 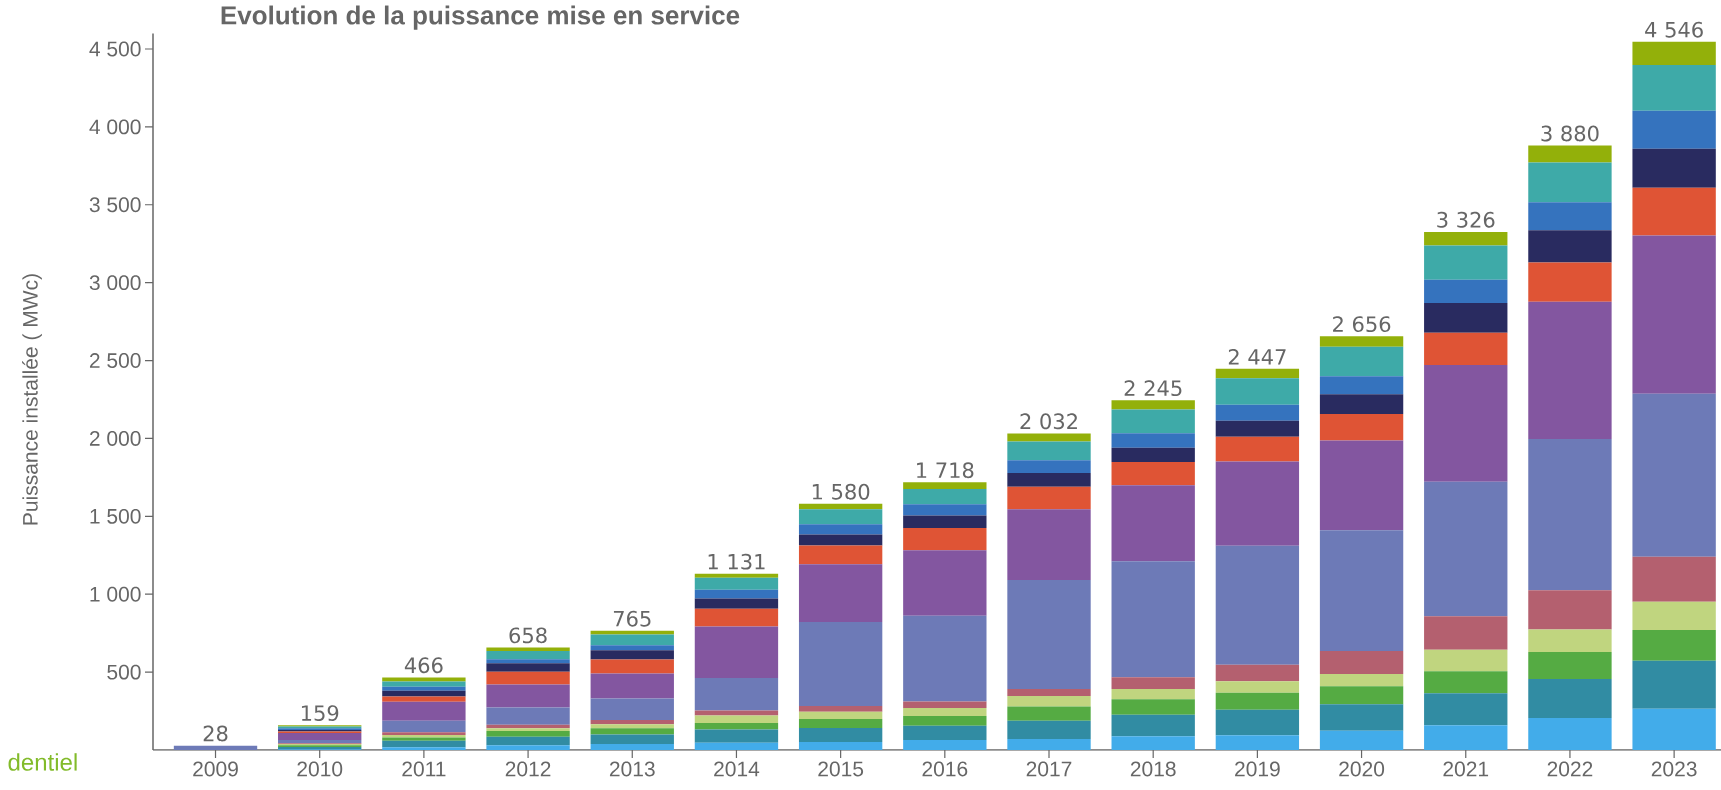 I want to click on total-label: 1 580, so click(x=841, y=491).